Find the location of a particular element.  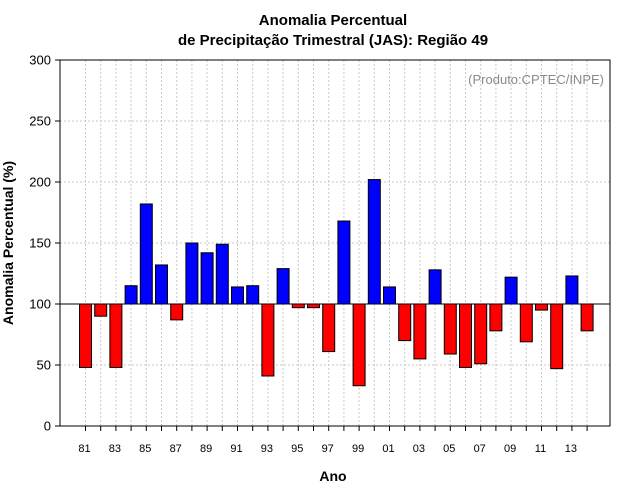

x-tick-label: 07 is located at coordinates (480, 449).